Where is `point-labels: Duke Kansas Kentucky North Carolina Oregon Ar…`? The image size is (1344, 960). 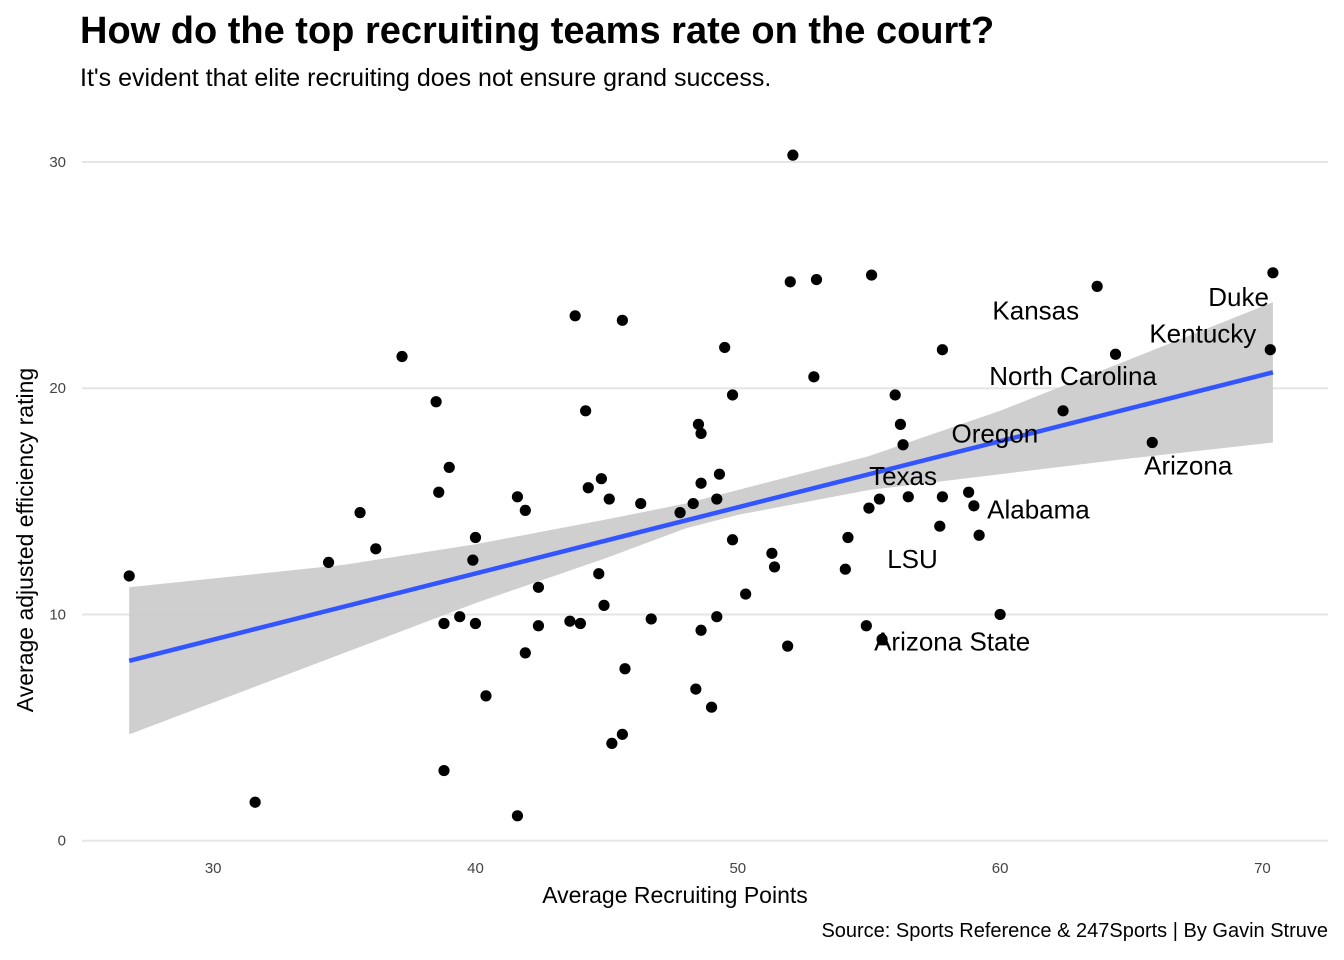
point-labels: Duke Kansas Kentucky North Carolina Oregon Ar… is located at coordinates (1069, 469).